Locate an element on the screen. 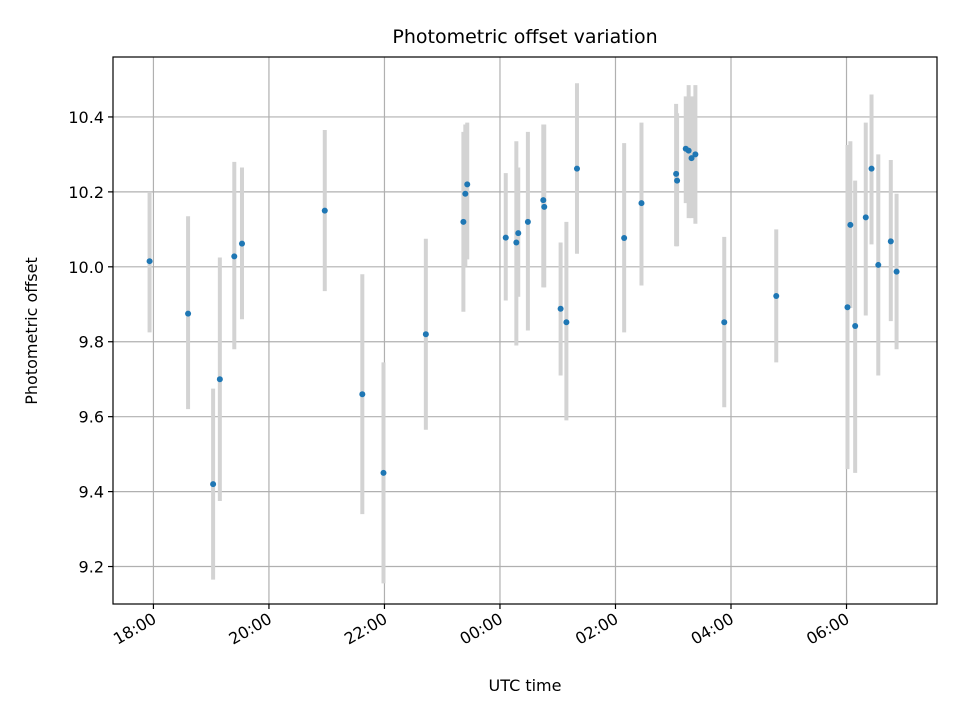 Image resolution: width=960 pixels, height=720 pixels. y-tick-label: 10.2 is located at coordinates (86, 192).